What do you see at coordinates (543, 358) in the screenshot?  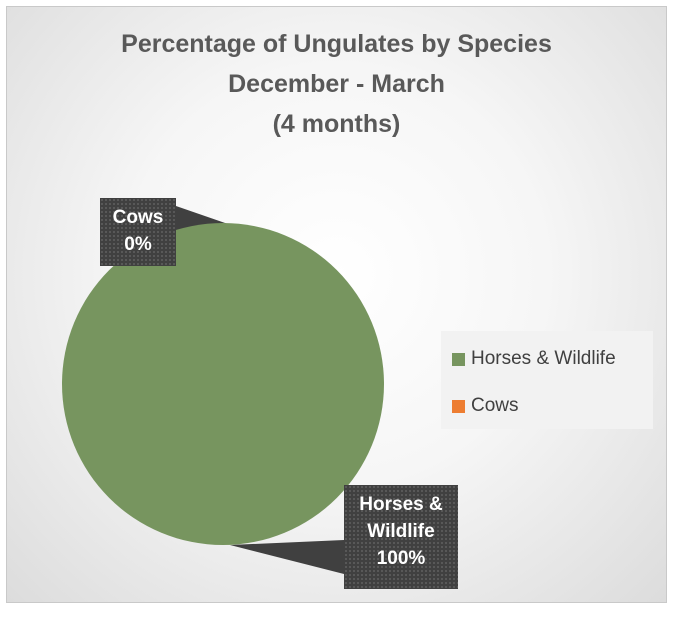 I see `legend-label-horses-wildlife: Horses & Wildlife` at bounding box center [543, 358].